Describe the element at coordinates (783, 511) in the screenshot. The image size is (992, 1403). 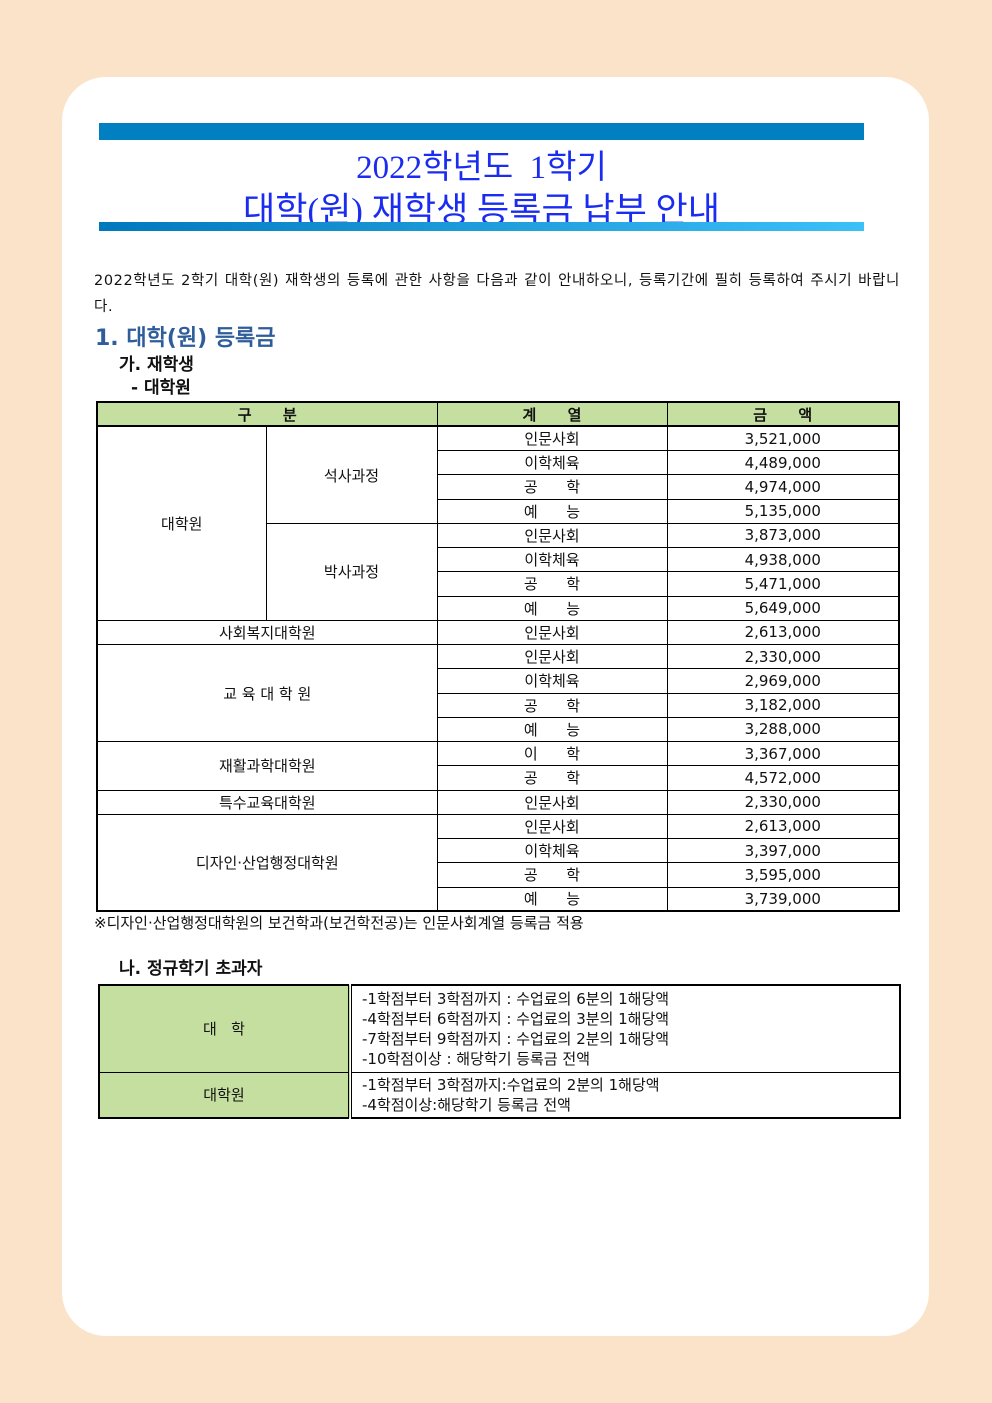
I see `amount-cell: 5,135,000` at that location.